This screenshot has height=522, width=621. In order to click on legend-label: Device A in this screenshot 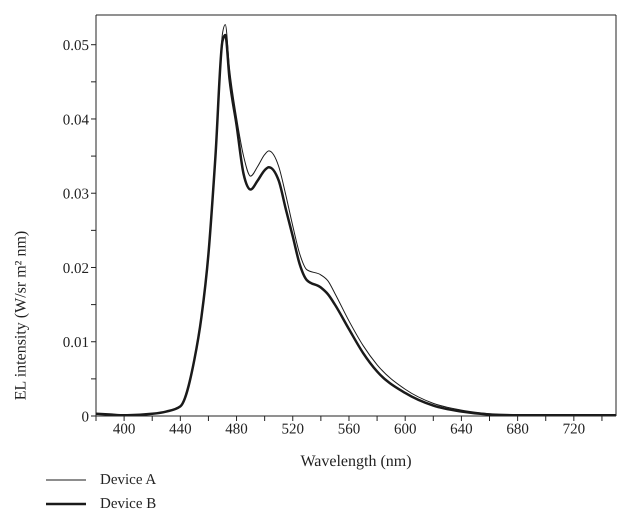, I will do `click(128, 480)`.